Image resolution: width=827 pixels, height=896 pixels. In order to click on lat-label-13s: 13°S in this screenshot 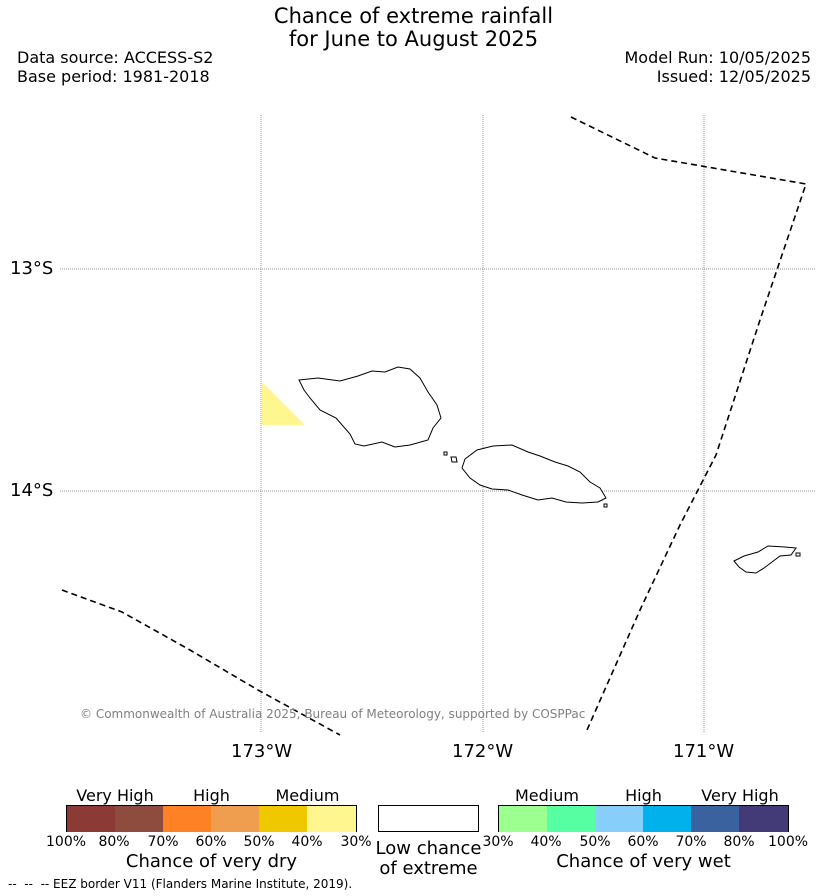, I will do `click(32, 268)`.